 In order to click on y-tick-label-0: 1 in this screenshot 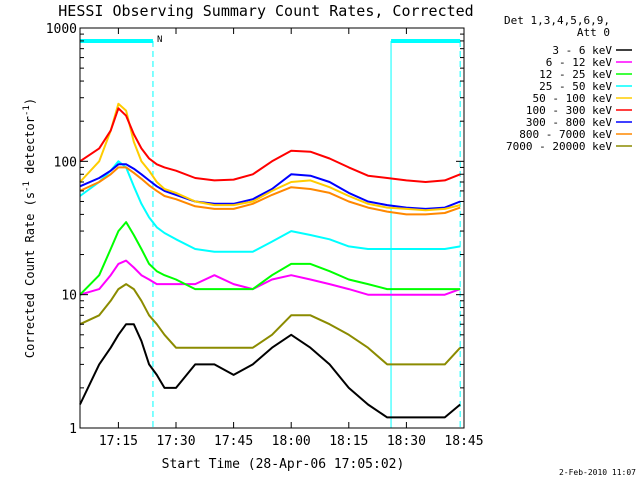, I will do `click(73, 429)`.